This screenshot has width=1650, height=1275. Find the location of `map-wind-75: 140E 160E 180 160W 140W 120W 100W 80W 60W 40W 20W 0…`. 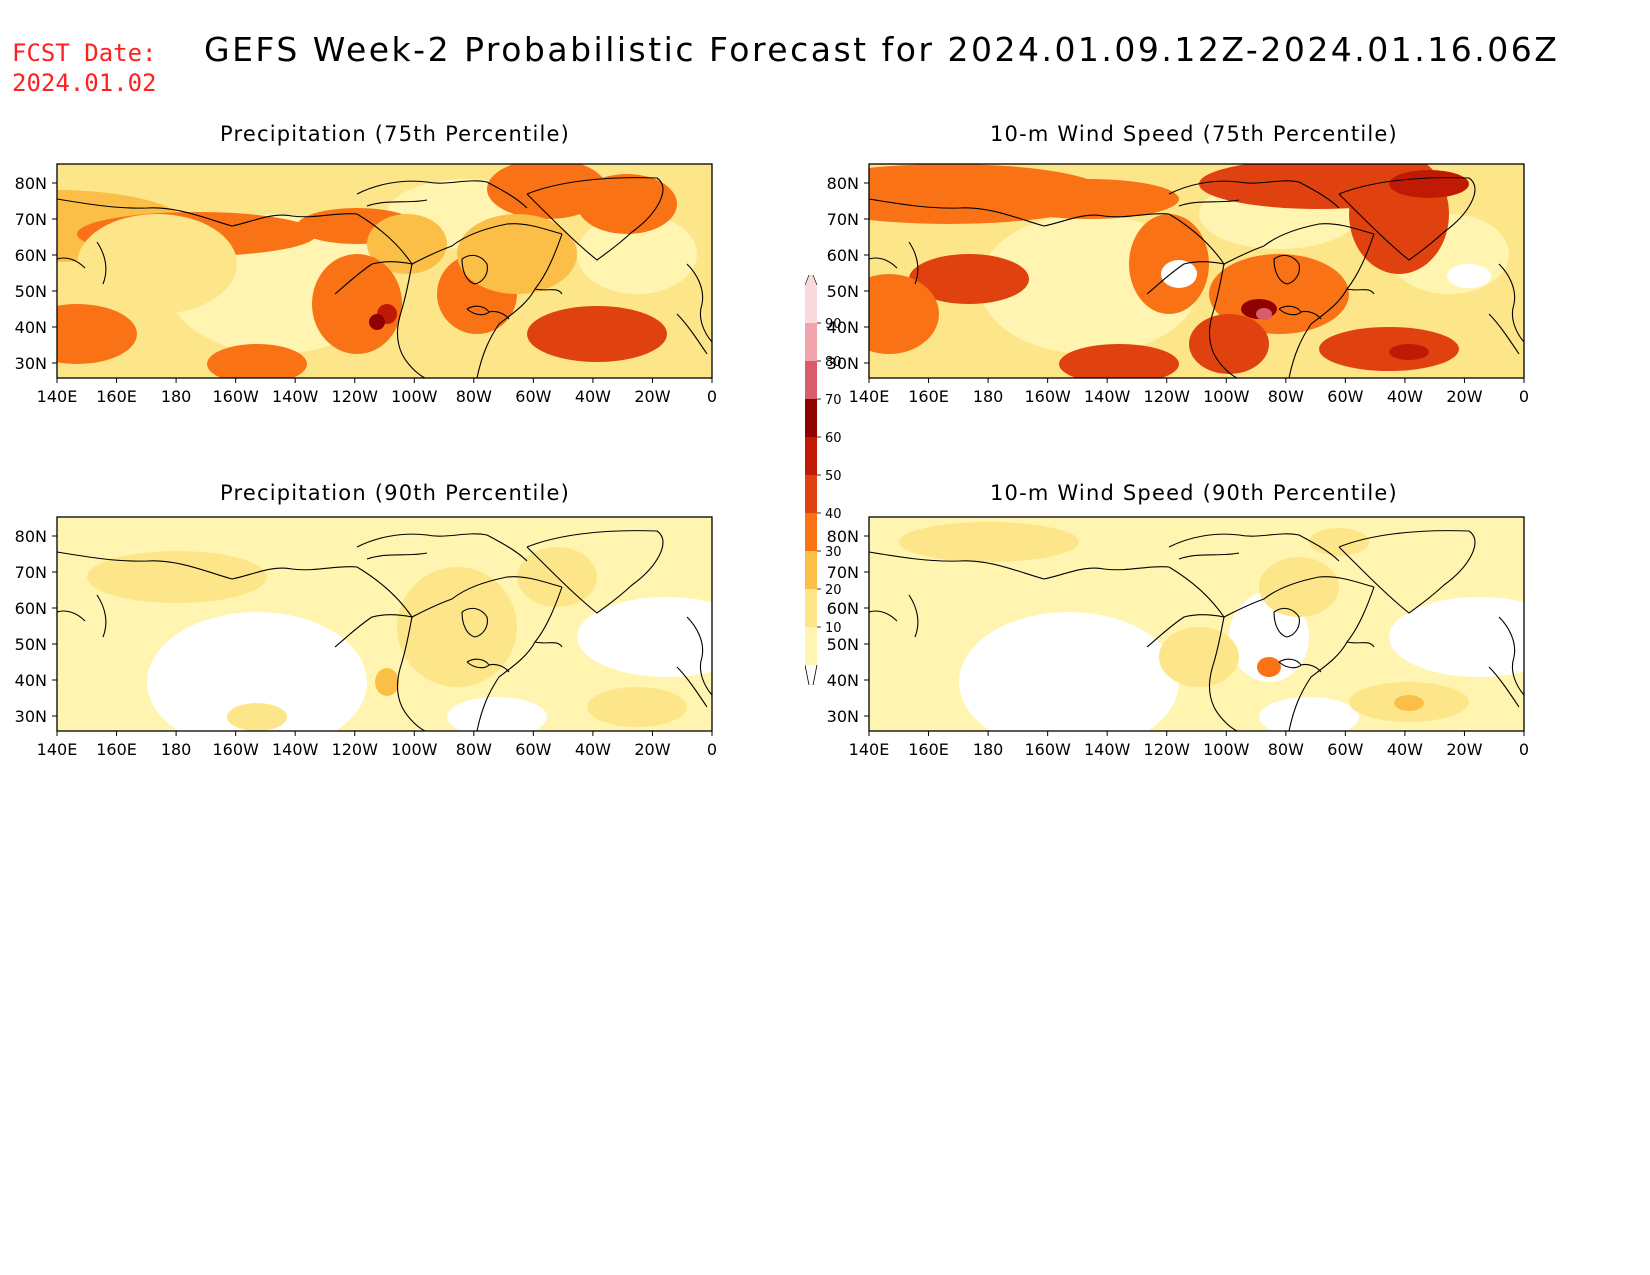

map-wind-75: 140E 160E 180 160W 140W 120W 100W 80W 60W 40W 20W 0… is located at coordinates (1178, 284).